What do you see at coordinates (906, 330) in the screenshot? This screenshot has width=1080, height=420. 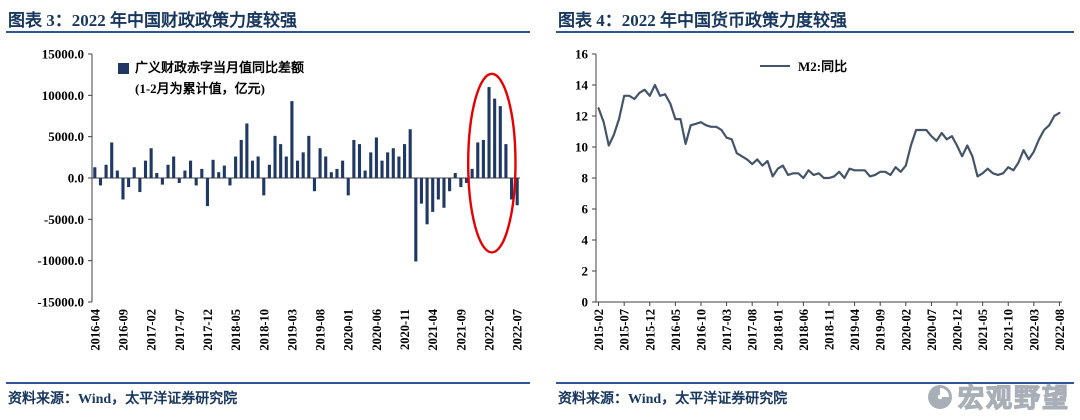 I see `svg-text: 2020-02` at bounding box center [906, 330].